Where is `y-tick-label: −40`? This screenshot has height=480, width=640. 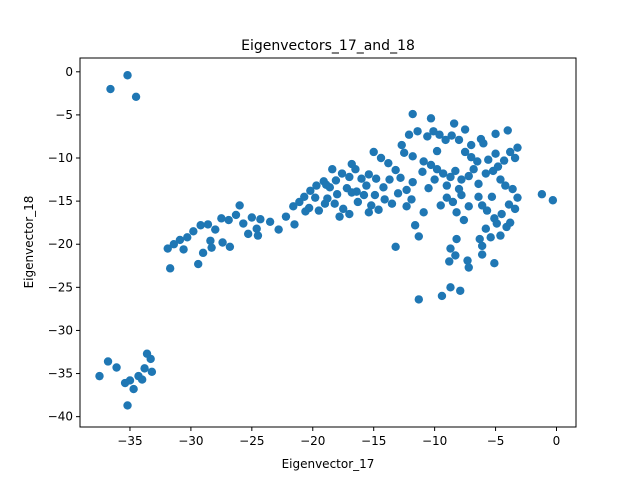
y-tick-label: −40 is located at coordinates (60, 417).